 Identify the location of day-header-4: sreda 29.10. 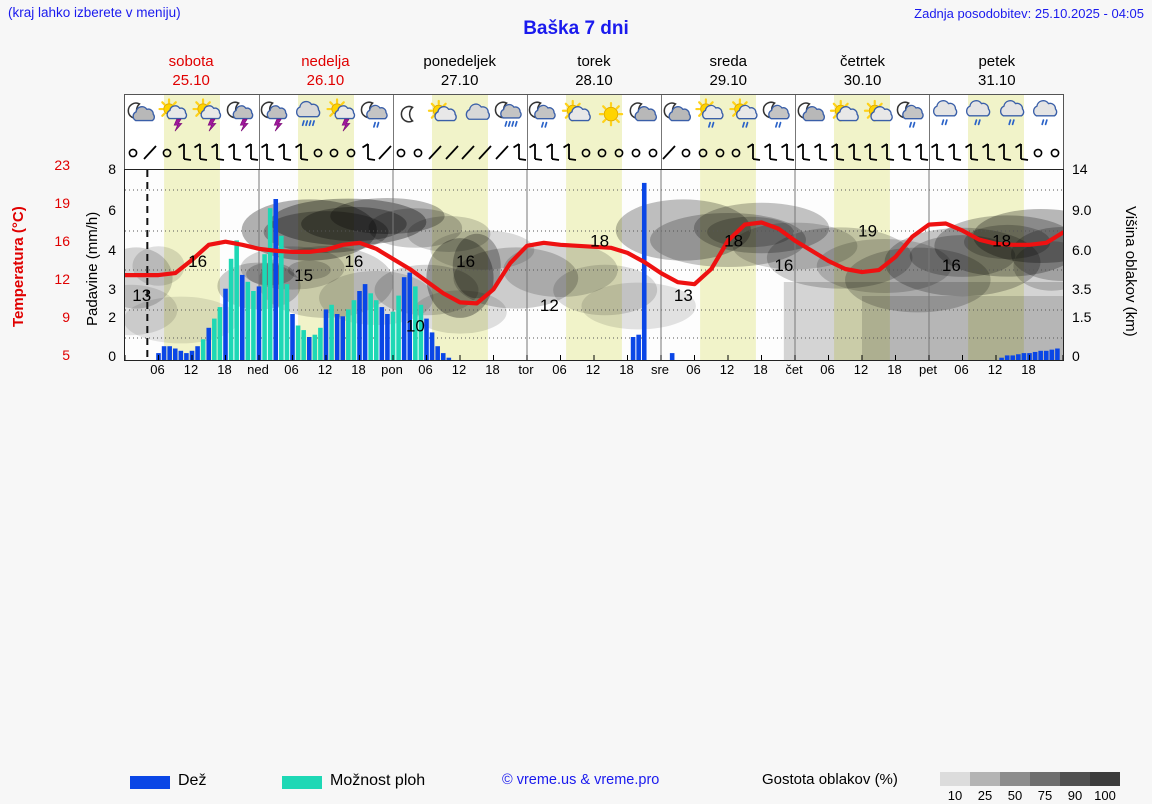
(728, 72).